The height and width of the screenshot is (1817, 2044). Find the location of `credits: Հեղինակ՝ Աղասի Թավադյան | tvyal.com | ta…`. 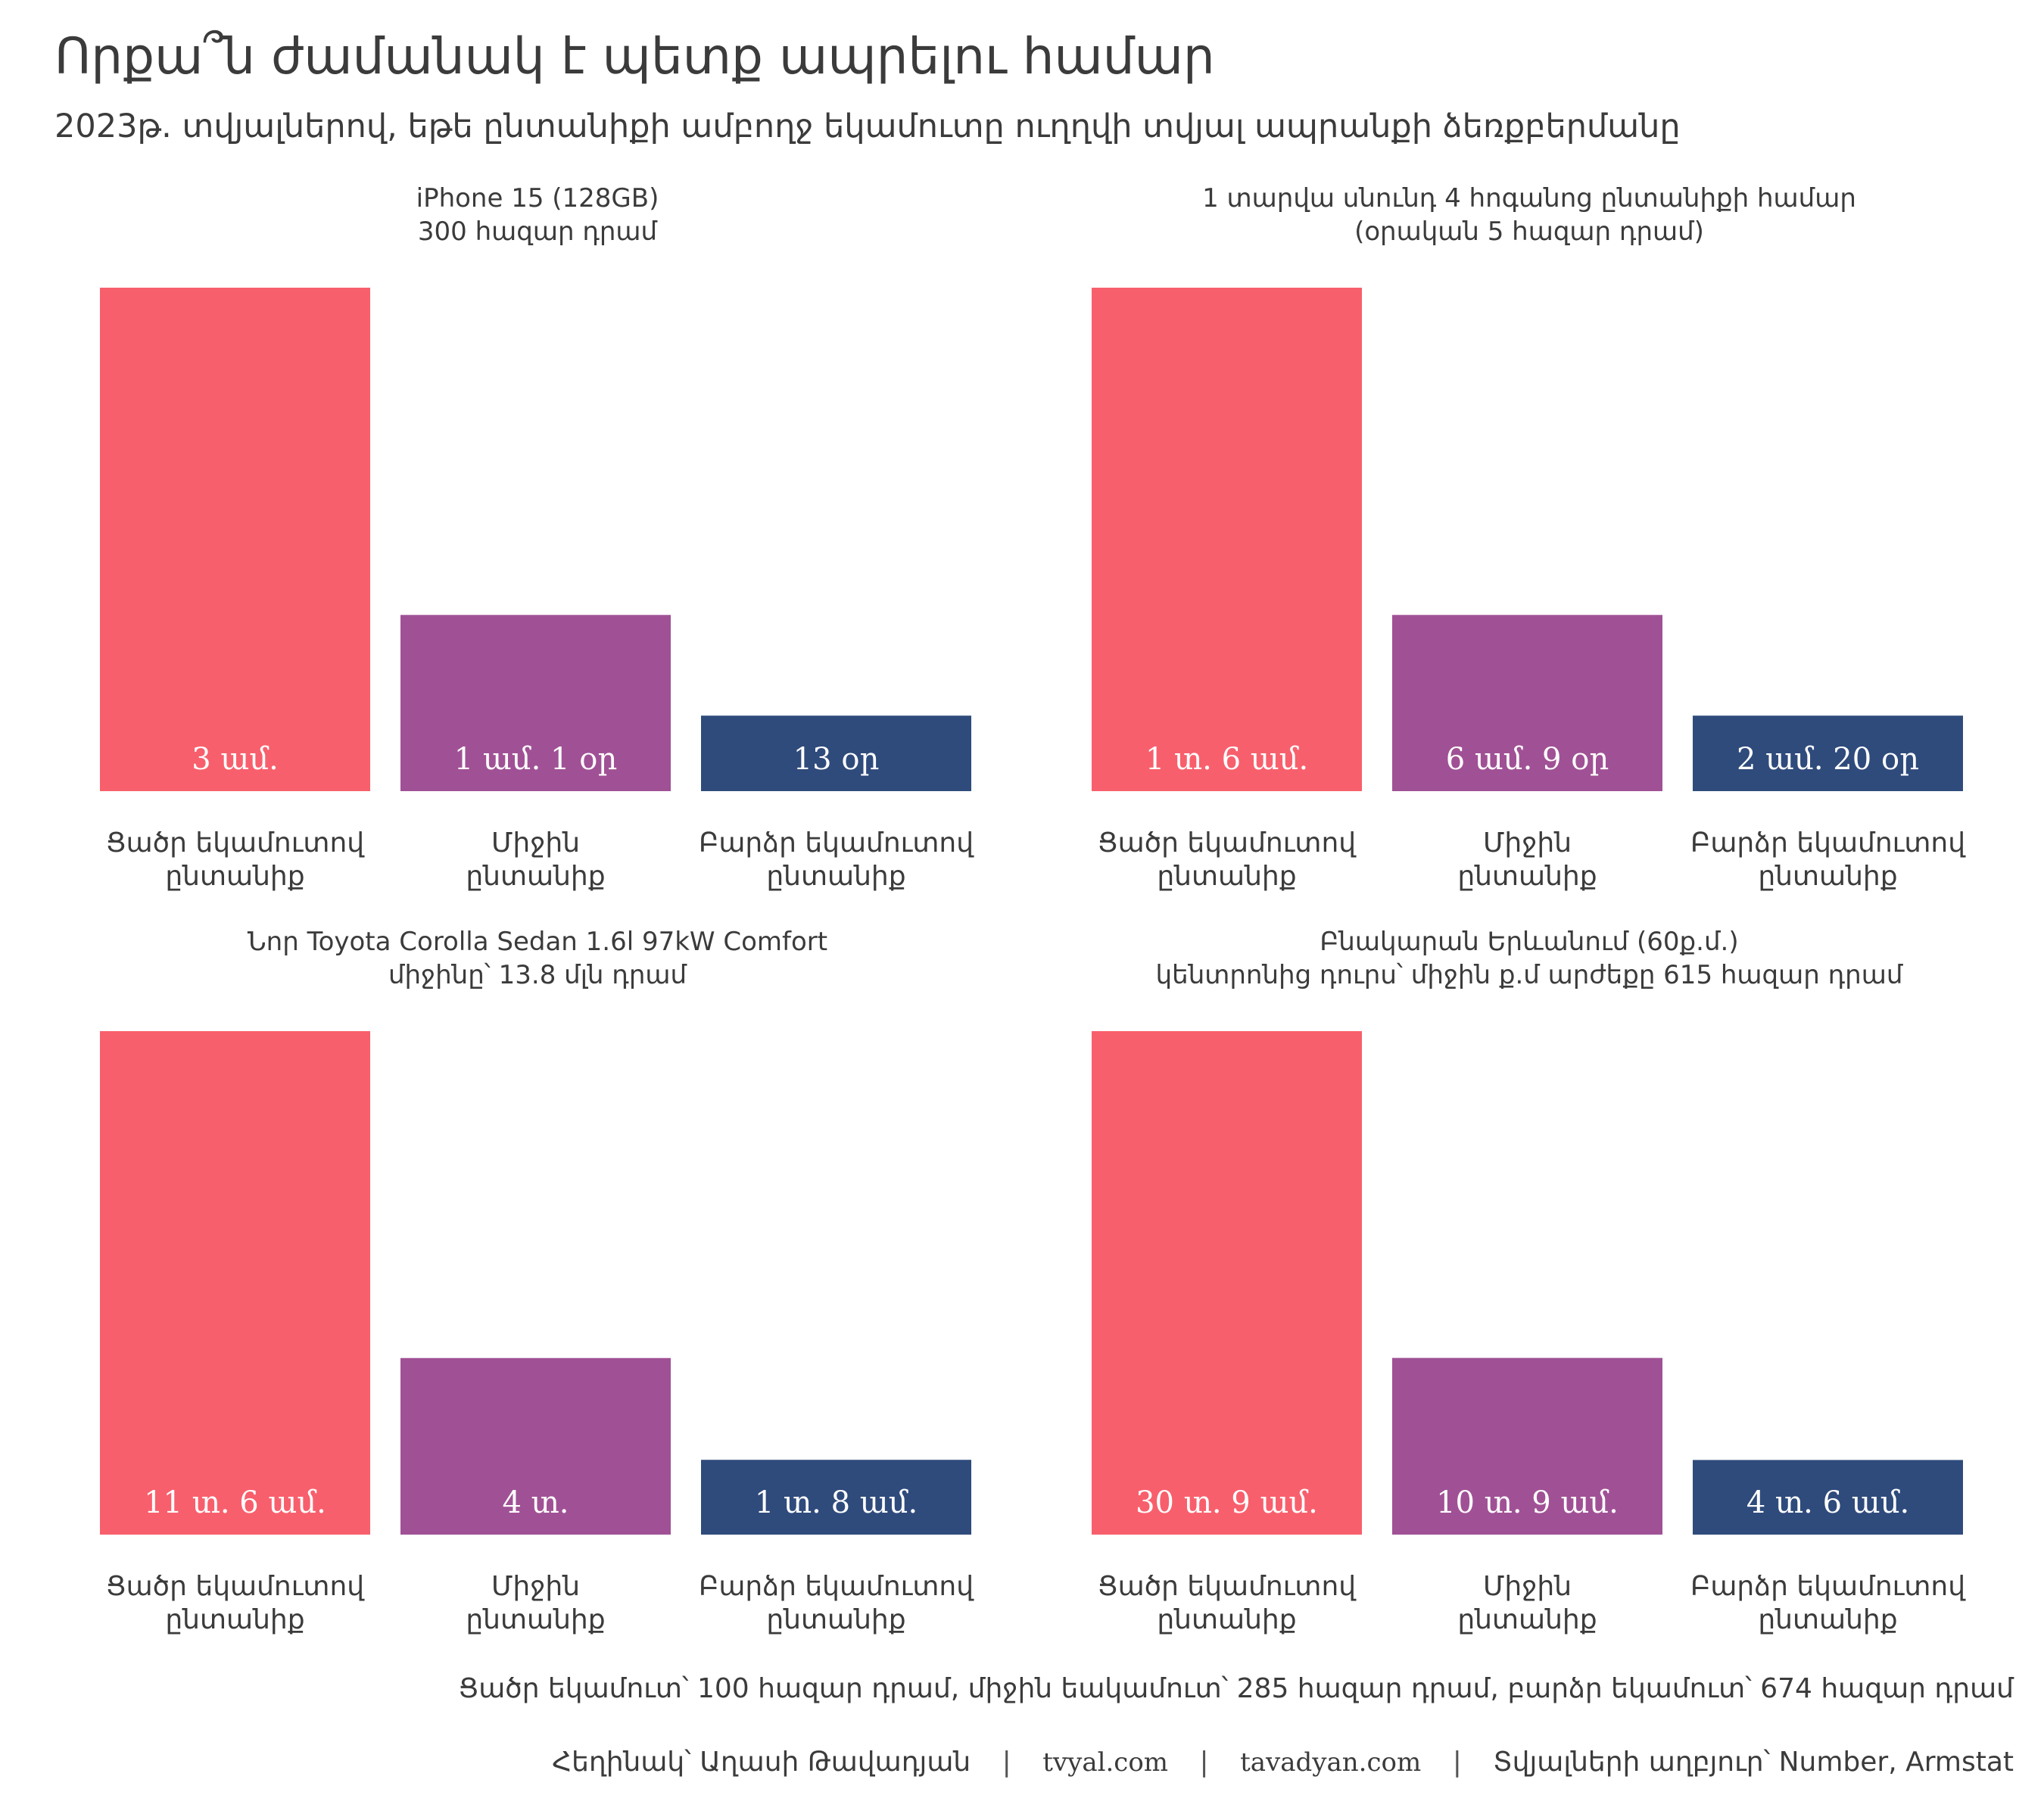

credits: Հեղինակ՝ Աղասի Թավադյան | tvyal.com | ta… is located at coordinates (1283, 1762).